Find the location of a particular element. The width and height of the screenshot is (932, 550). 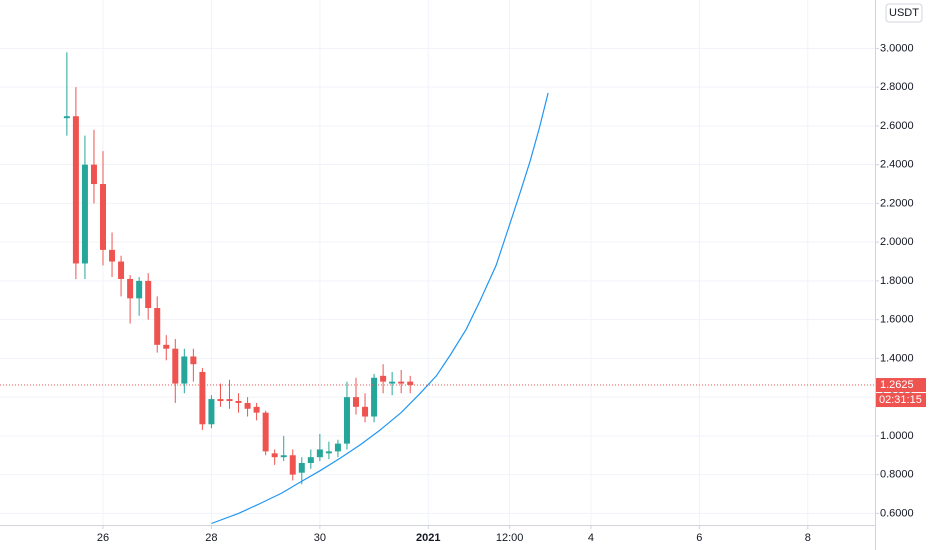

y-tick-label: 0.8000 is located at coordinates (897, 475).